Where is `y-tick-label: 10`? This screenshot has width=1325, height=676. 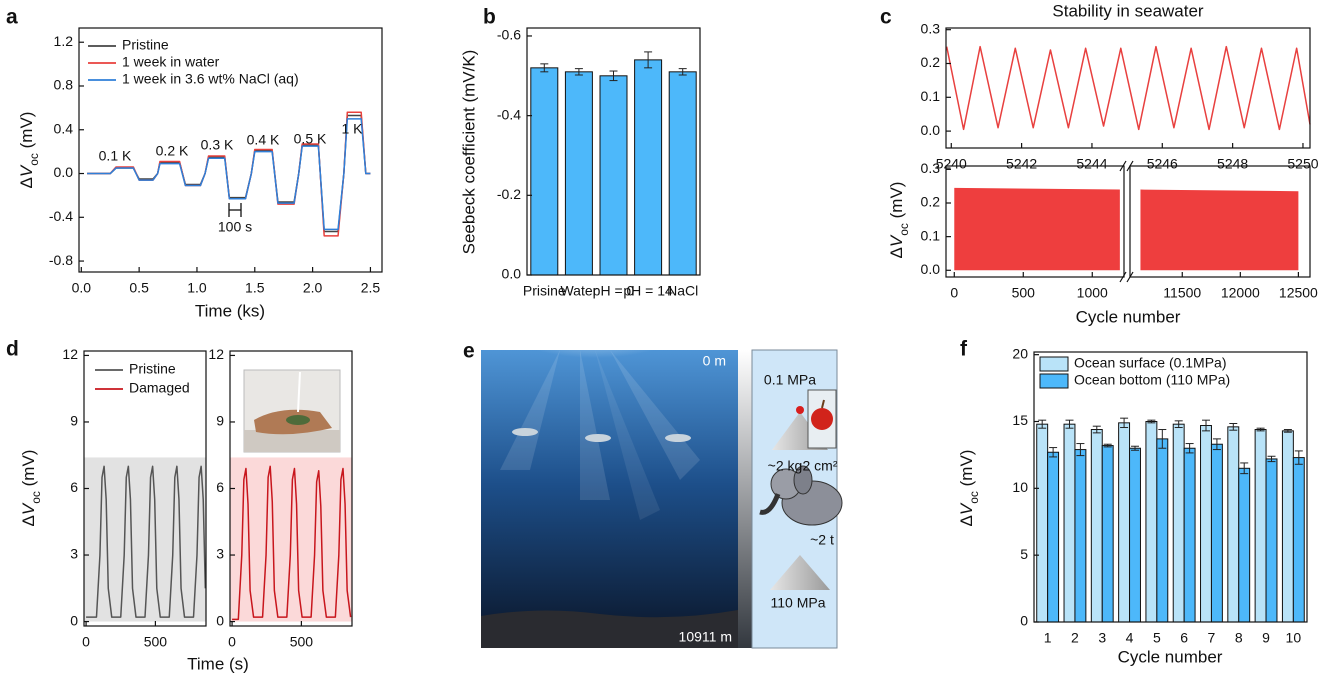 y-tick-label: 10 is located at coordinates (1020, 487).